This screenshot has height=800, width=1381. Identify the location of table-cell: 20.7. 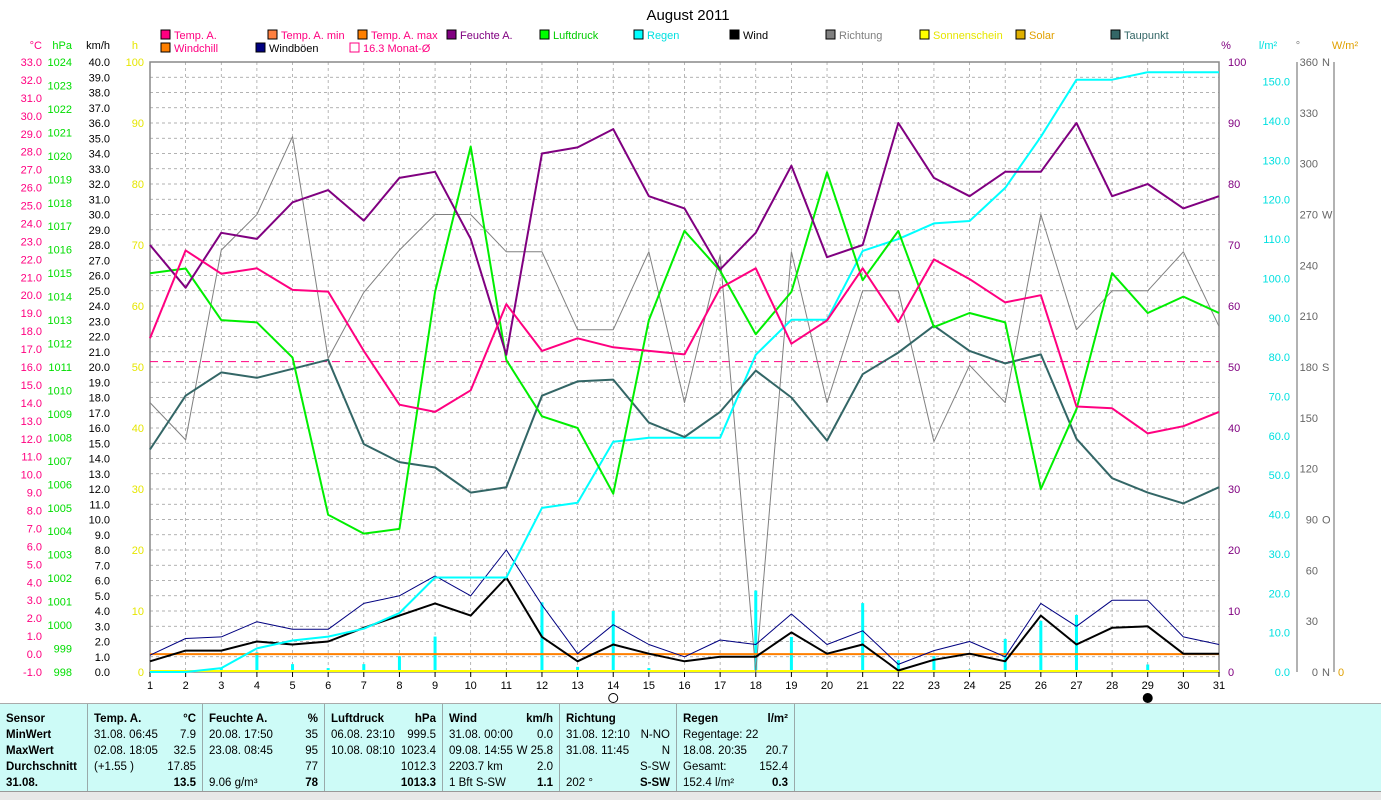
(776, 751).